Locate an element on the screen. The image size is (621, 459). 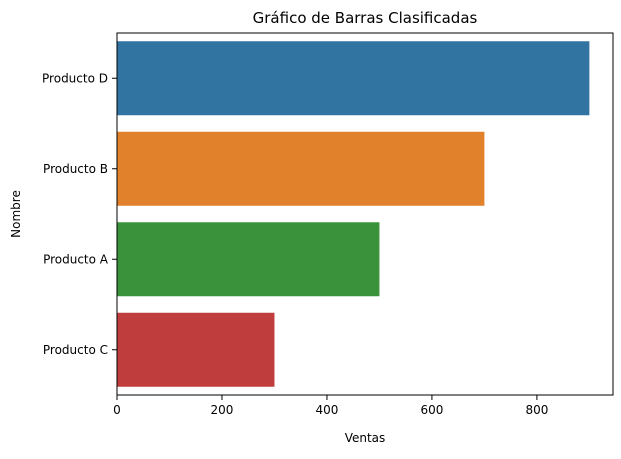
y-axis-ticks: Producto D Producto B Producto A Producto C is located at coordinates (79, 214).